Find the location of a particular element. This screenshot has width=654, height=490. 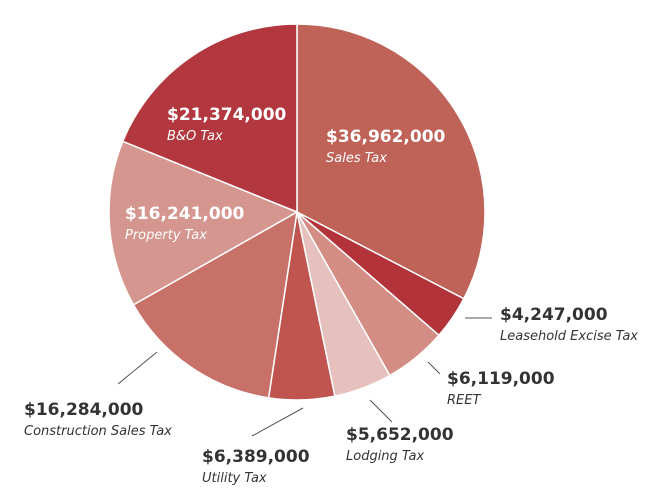

value-label-property-tax: $16,241,000 is located at coordinates (185, 214).